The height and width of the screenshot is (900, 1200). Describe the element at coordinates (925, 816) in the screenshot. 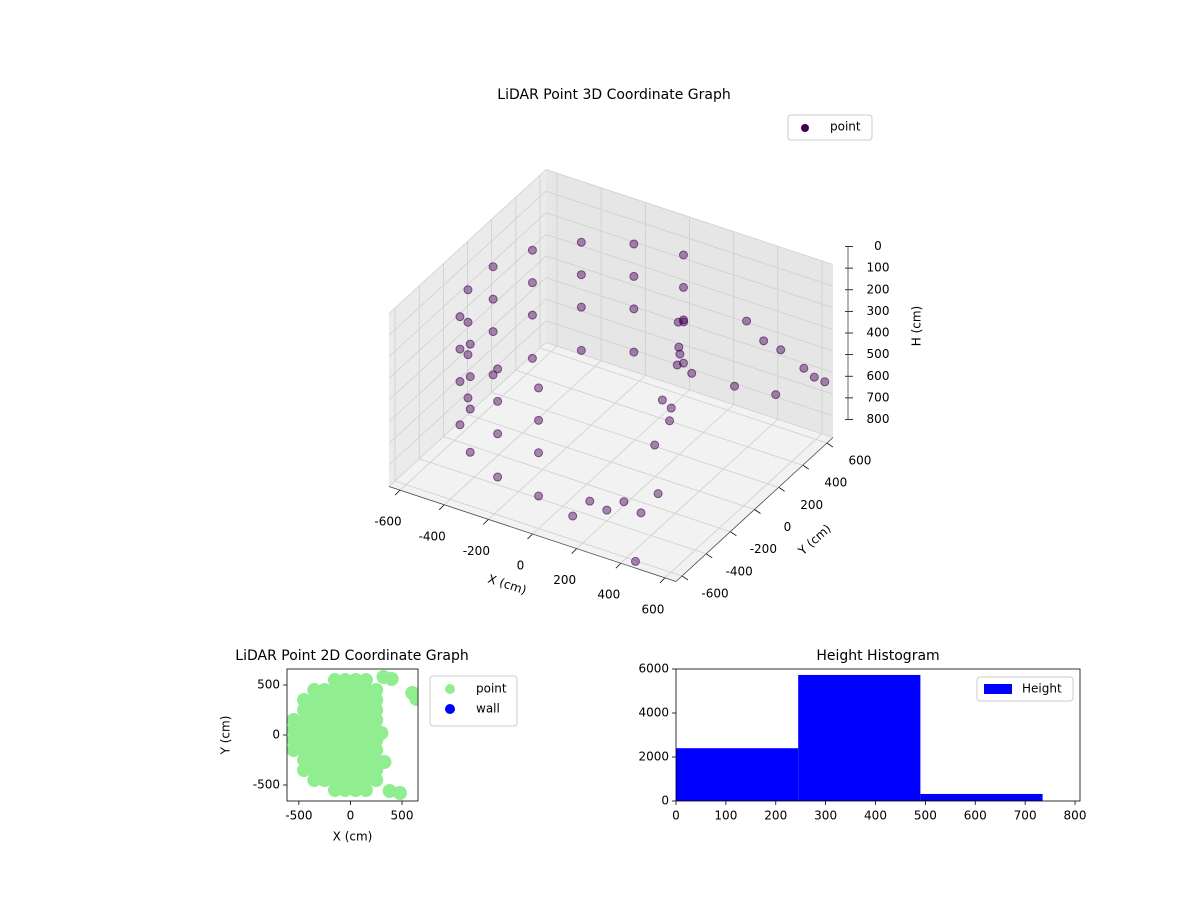

I see `x-tick-label: 500` at that location.